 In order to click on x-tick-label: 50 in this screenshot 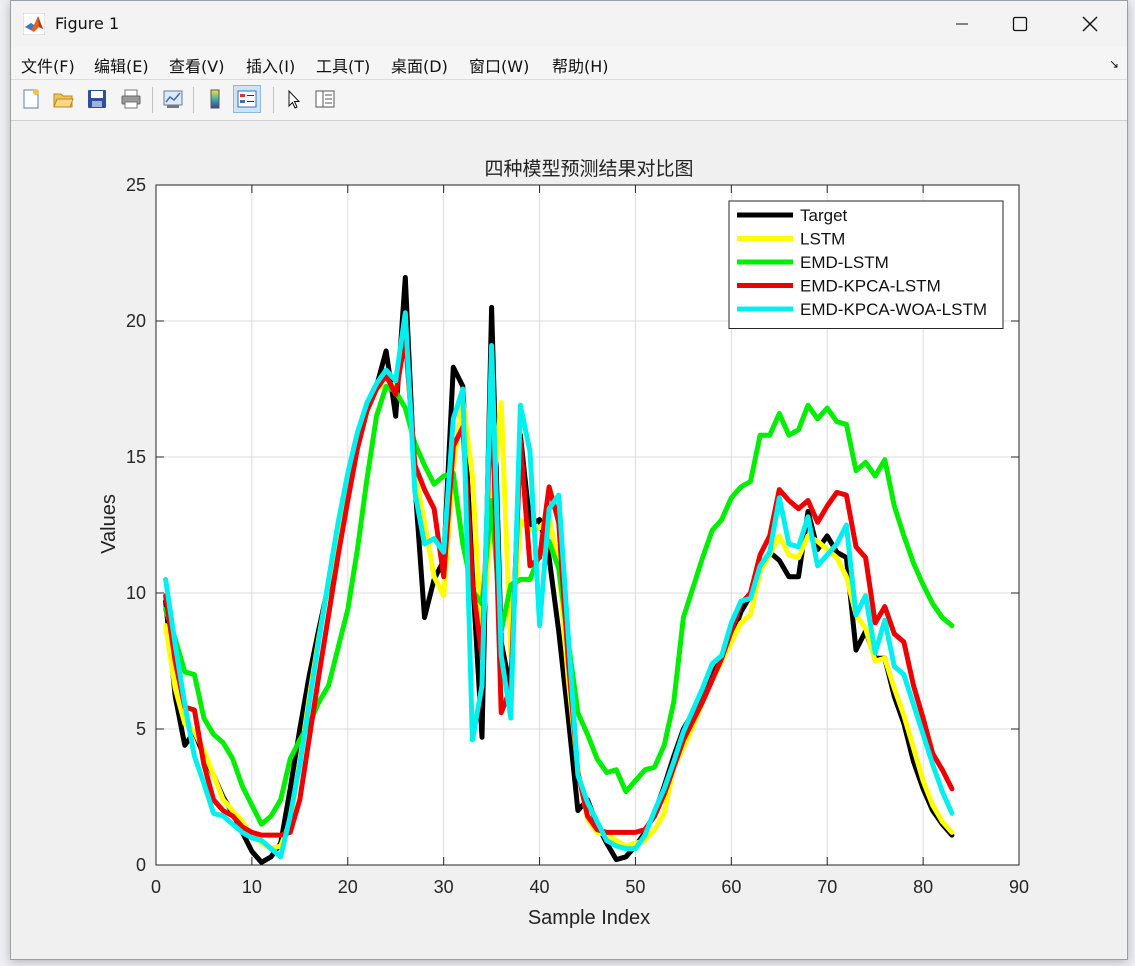, I will do `click(635, 887)`.